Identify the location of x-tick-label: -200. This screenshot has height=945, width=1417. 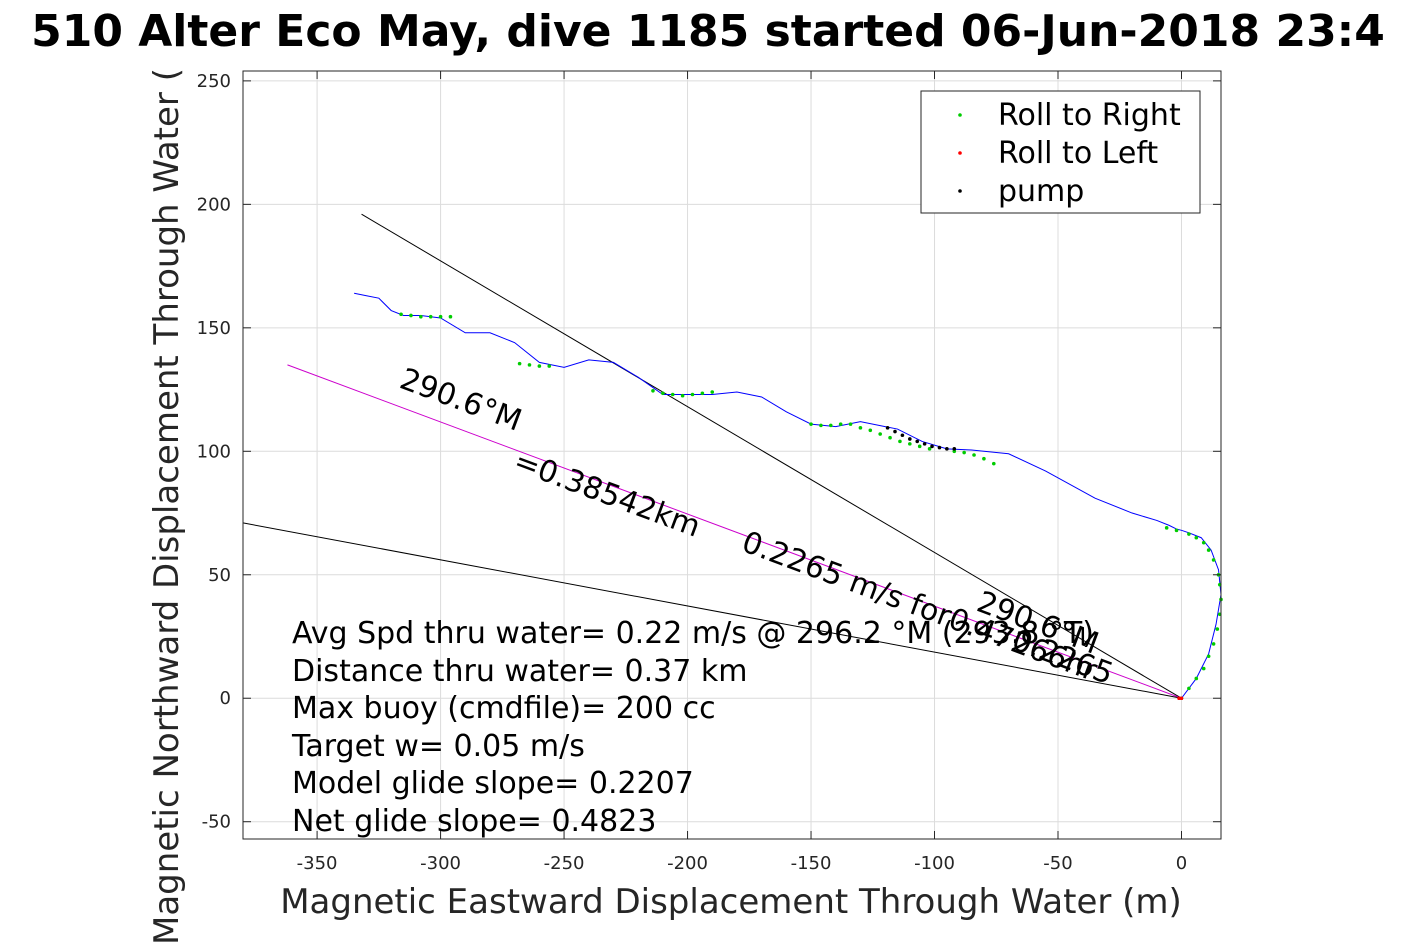
(687, 863).